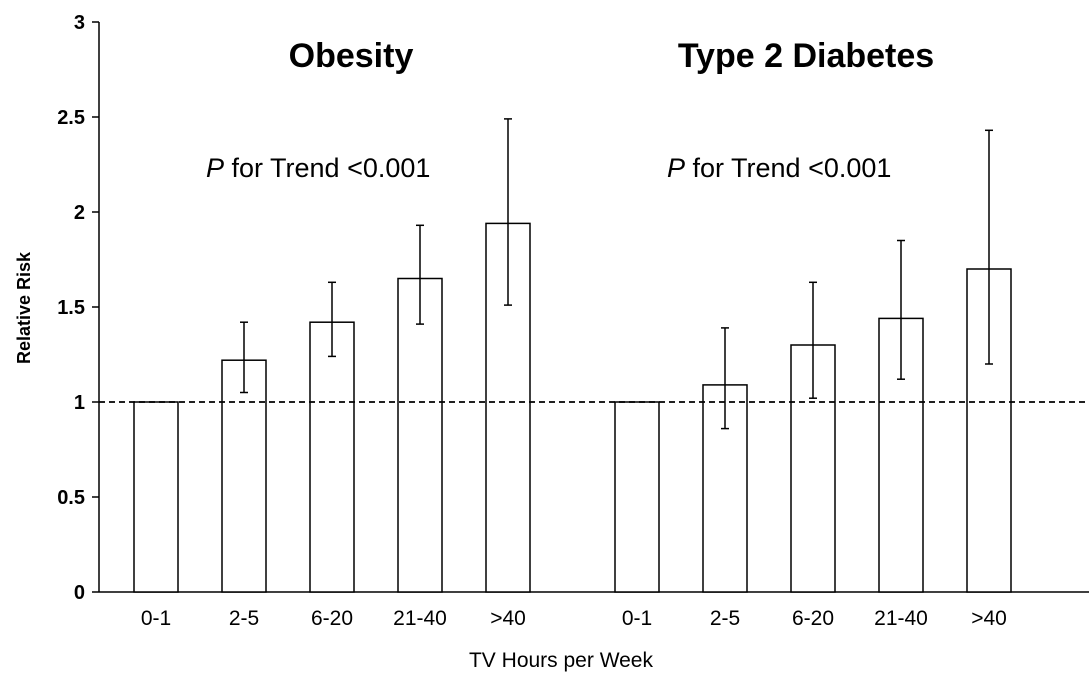 Image resolution: width=1089 pixels, height=673 pixels. Describe the element at coordinates (79, 23) in the screenshot. I see `y-tick-label: 3` at that location.